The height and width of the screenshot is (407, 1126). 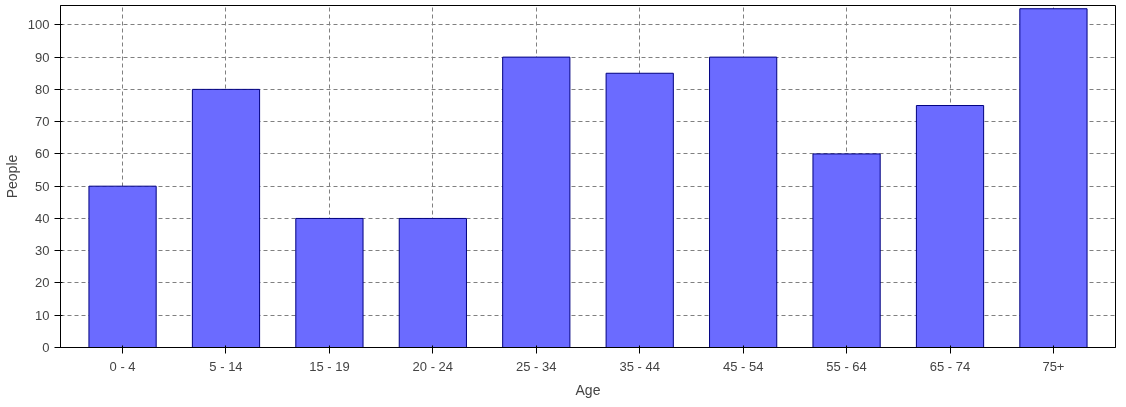 I want to click on x-tick-label: 75+, so click(x=1053, y=366).